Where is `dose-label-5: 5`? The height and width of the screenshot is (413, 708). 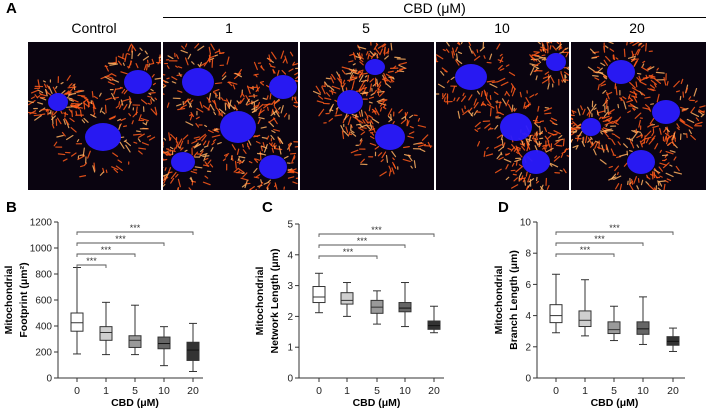
dose-label-5: 5 is located at coordinates (366, 28).